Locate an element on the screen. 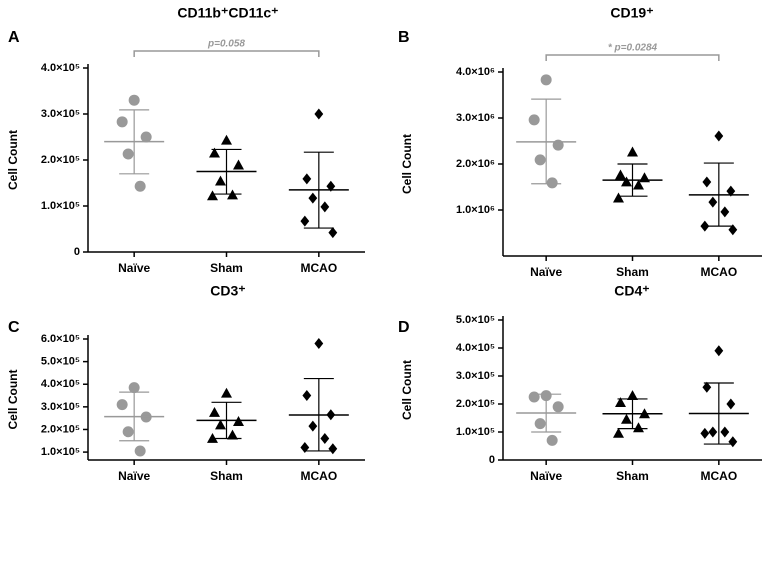 The width and height of the screenshot is (768, 572). panel-letter: D is located at coordinates (404, 327).